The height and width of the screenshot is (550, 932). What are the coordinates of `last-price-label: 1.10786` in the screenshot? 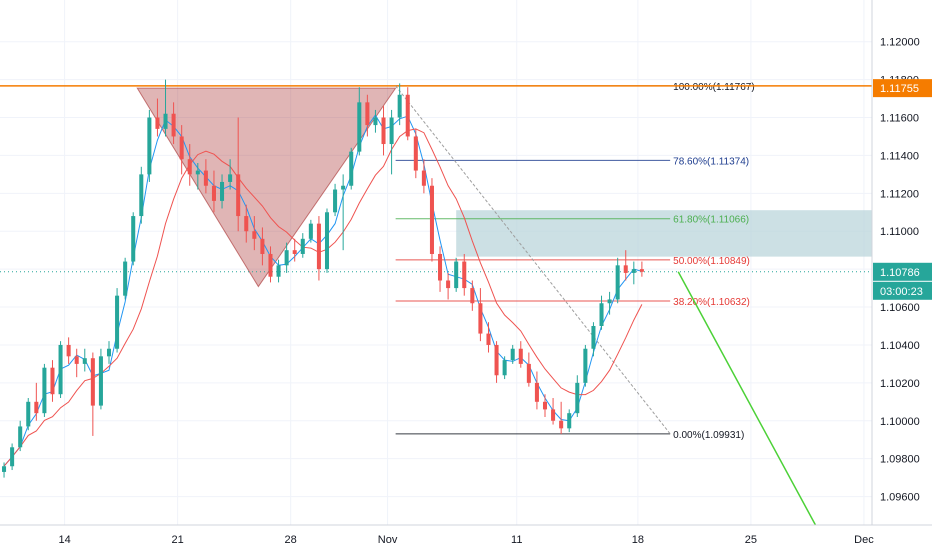 It's located at (900, 273).